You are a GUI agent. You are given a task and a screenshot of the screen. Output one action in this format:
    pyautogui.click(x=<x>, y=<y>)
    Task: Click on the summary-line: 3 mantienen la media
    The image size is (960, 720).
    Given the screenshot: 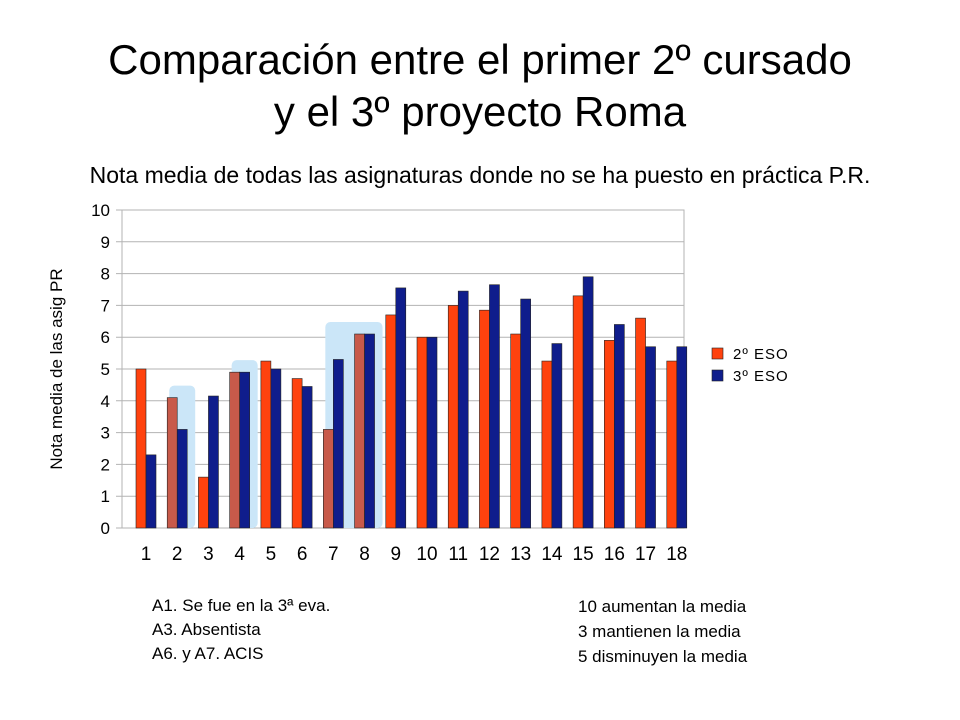 What is the action you would take?
    pyautogui.click(x=659, y=631)
    